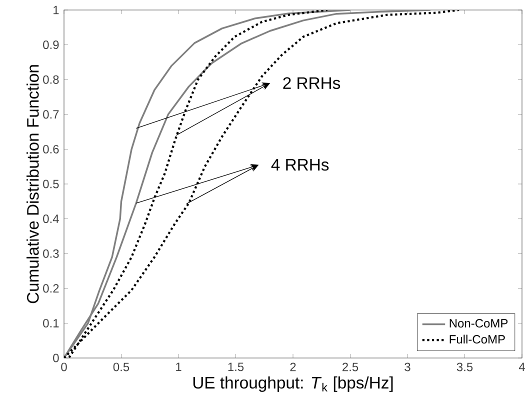  What do you see at coordinates (350, 367) in the screenshot?
I see `x-tick-label: 2.5` at bounding box center [350, 367].